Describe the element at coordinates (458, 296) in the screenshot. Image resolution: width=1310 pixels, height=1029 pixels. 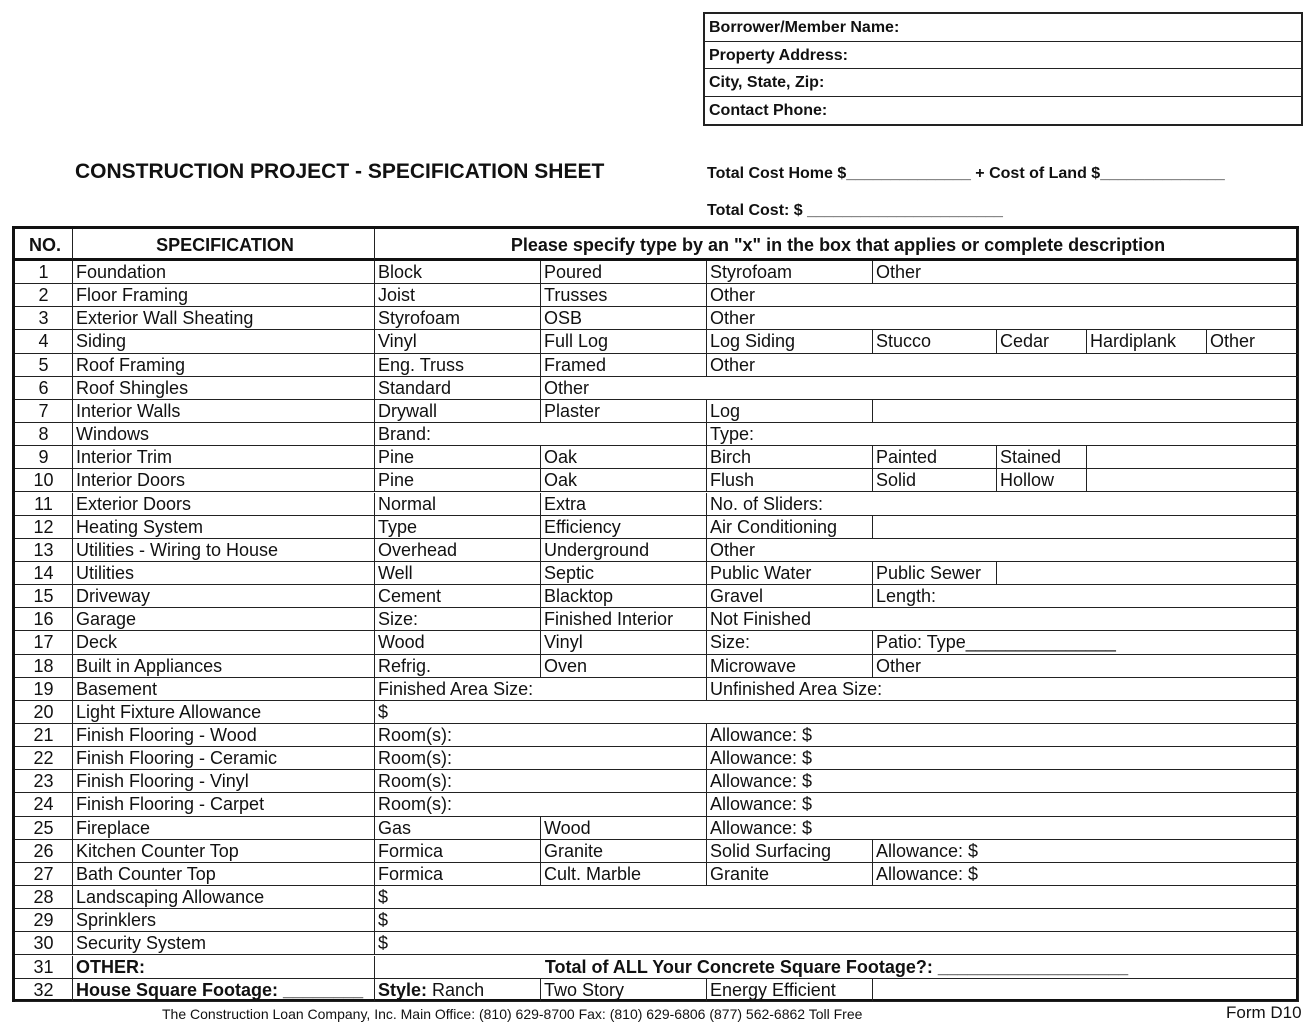
I see `option-box: Joist` at that location.